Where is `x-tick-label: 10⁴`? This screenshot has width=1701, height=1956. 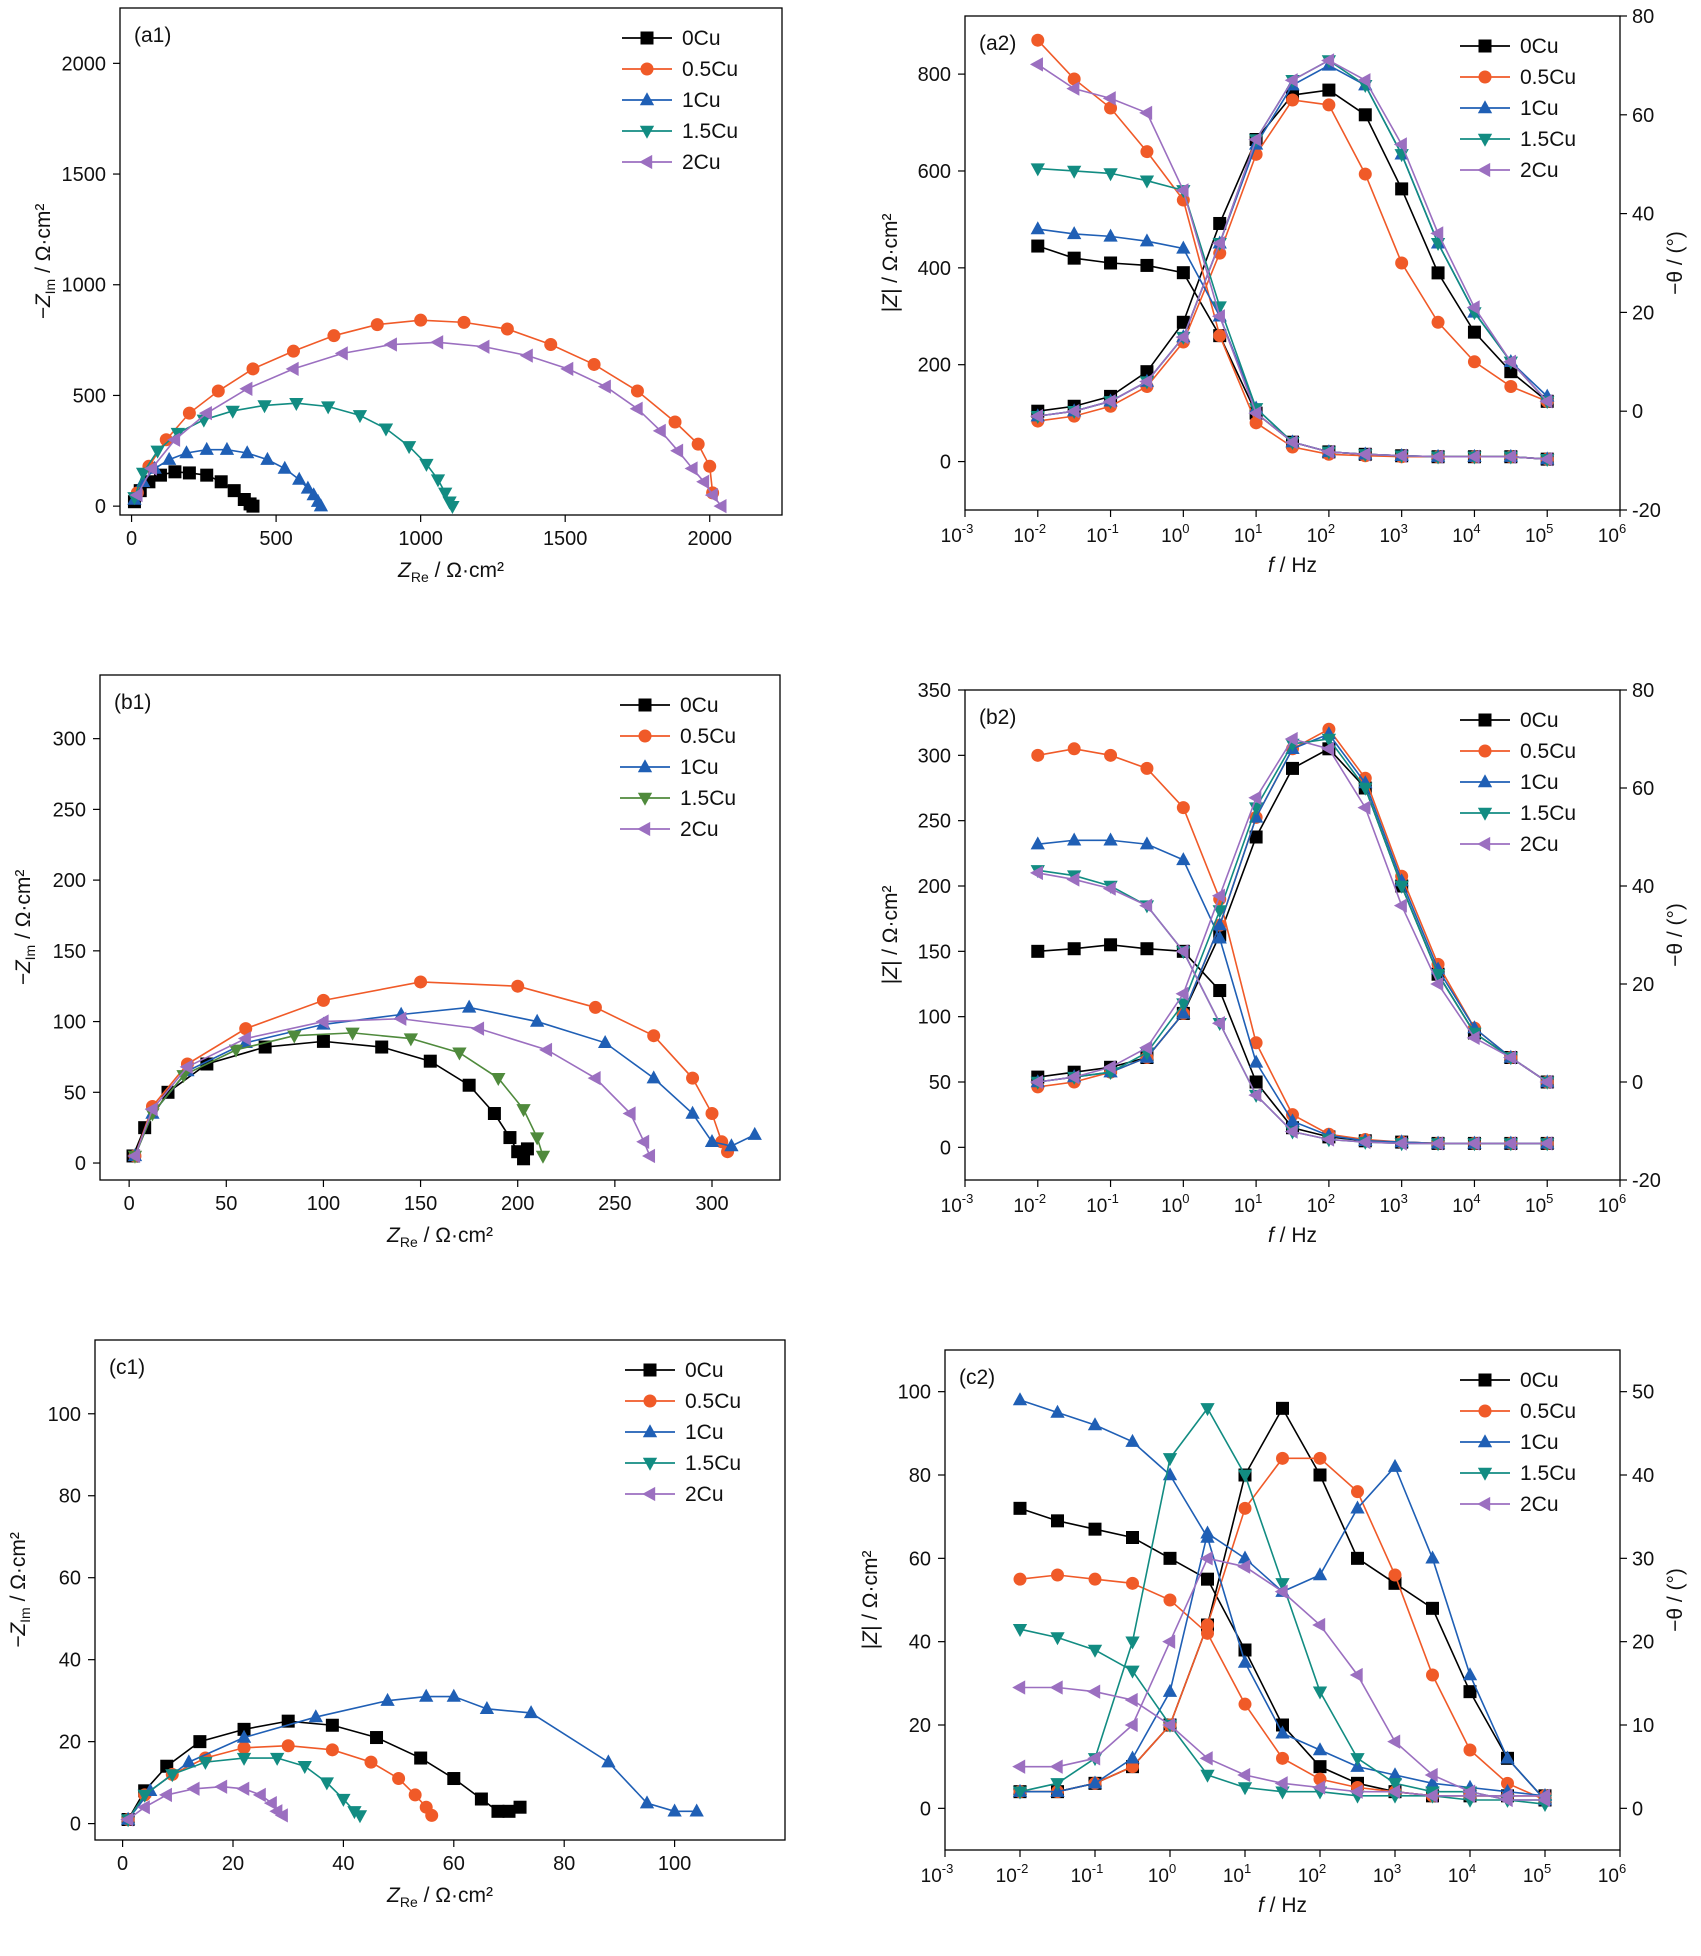
x-tick-label: 10⁴ is located at coordinates (1466, 534).